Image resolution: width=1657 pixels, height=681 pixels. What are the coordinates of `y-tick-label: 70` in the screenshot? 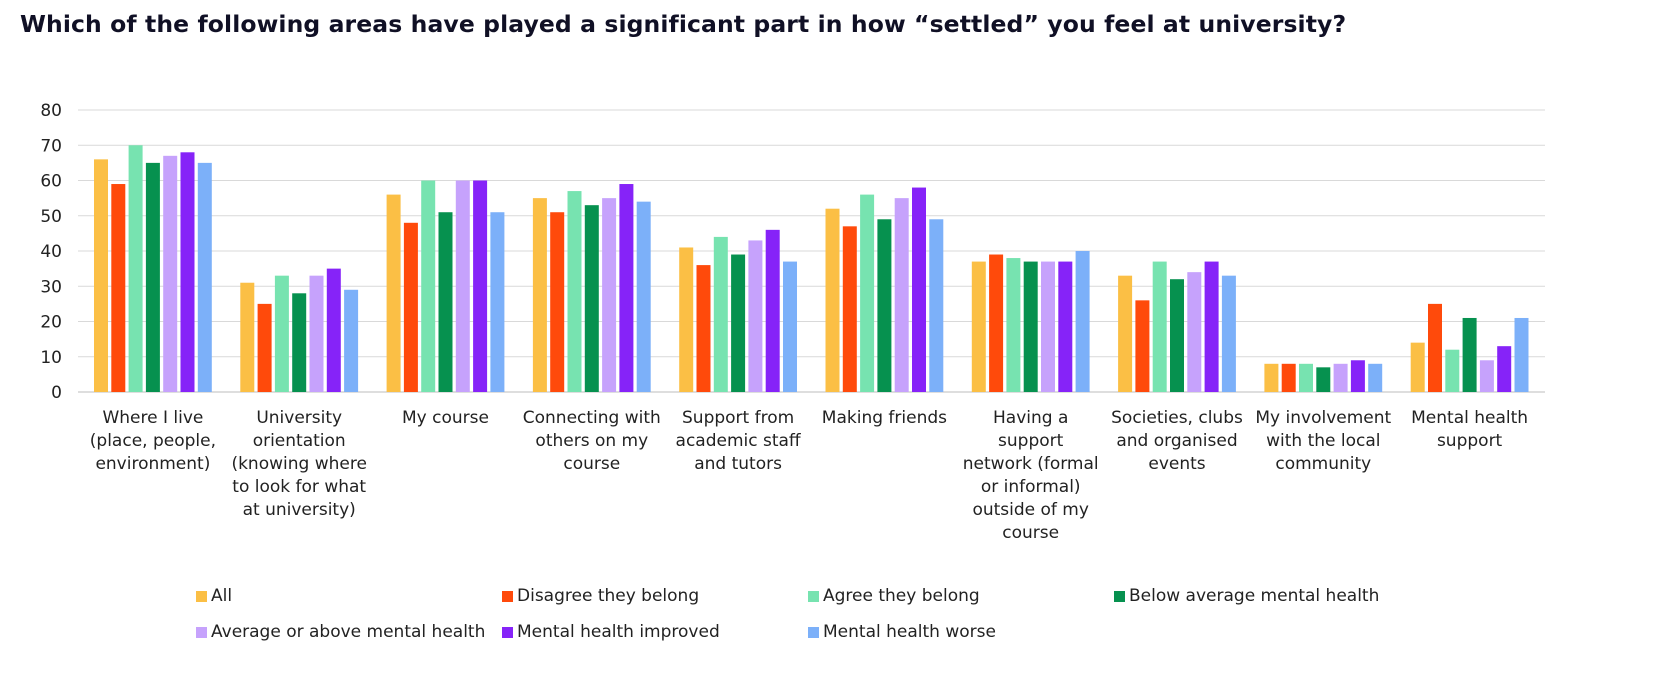 It's located at (51, 146).